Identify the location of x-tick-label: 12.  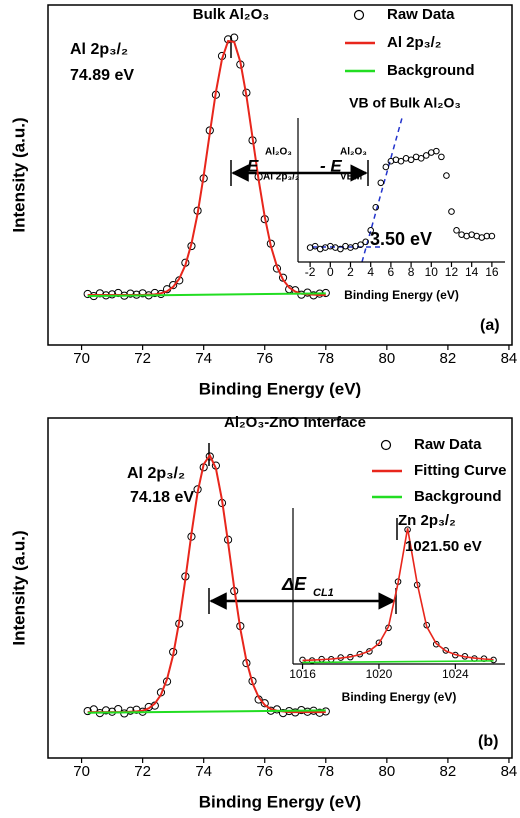
(452, 272).